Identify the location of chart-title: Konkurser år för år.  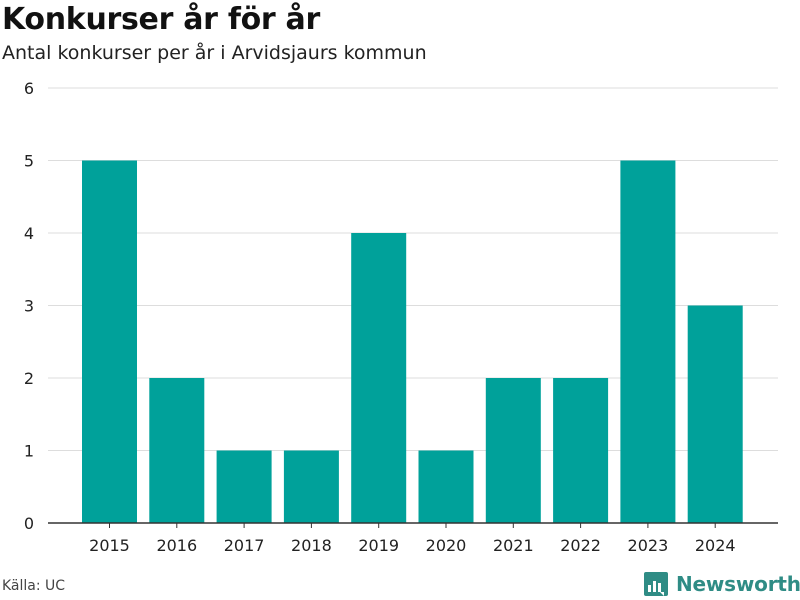
(161, 19).